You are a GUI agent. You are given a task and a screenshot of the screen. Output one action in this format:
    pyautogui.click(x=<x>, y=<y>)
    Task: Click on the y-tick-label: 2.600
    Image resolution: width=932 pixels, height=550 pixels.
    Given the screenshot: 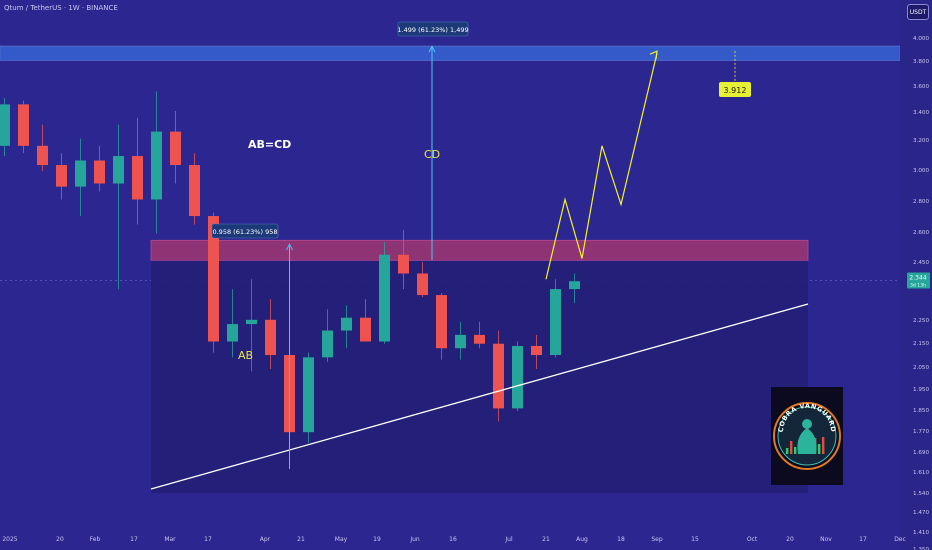 What is the action you would take?
    pyautogui.click(x=921, y=233)
    